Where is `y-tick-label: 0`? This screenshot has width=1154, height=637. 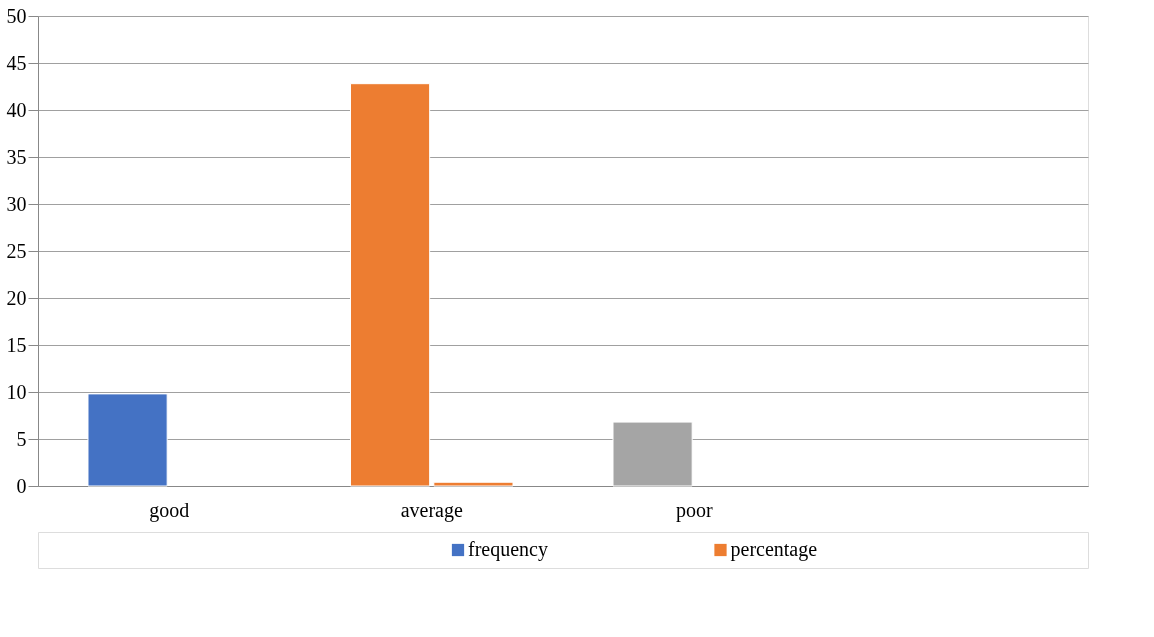
y-tick-label: 0 is located at coordinates (21, 485).